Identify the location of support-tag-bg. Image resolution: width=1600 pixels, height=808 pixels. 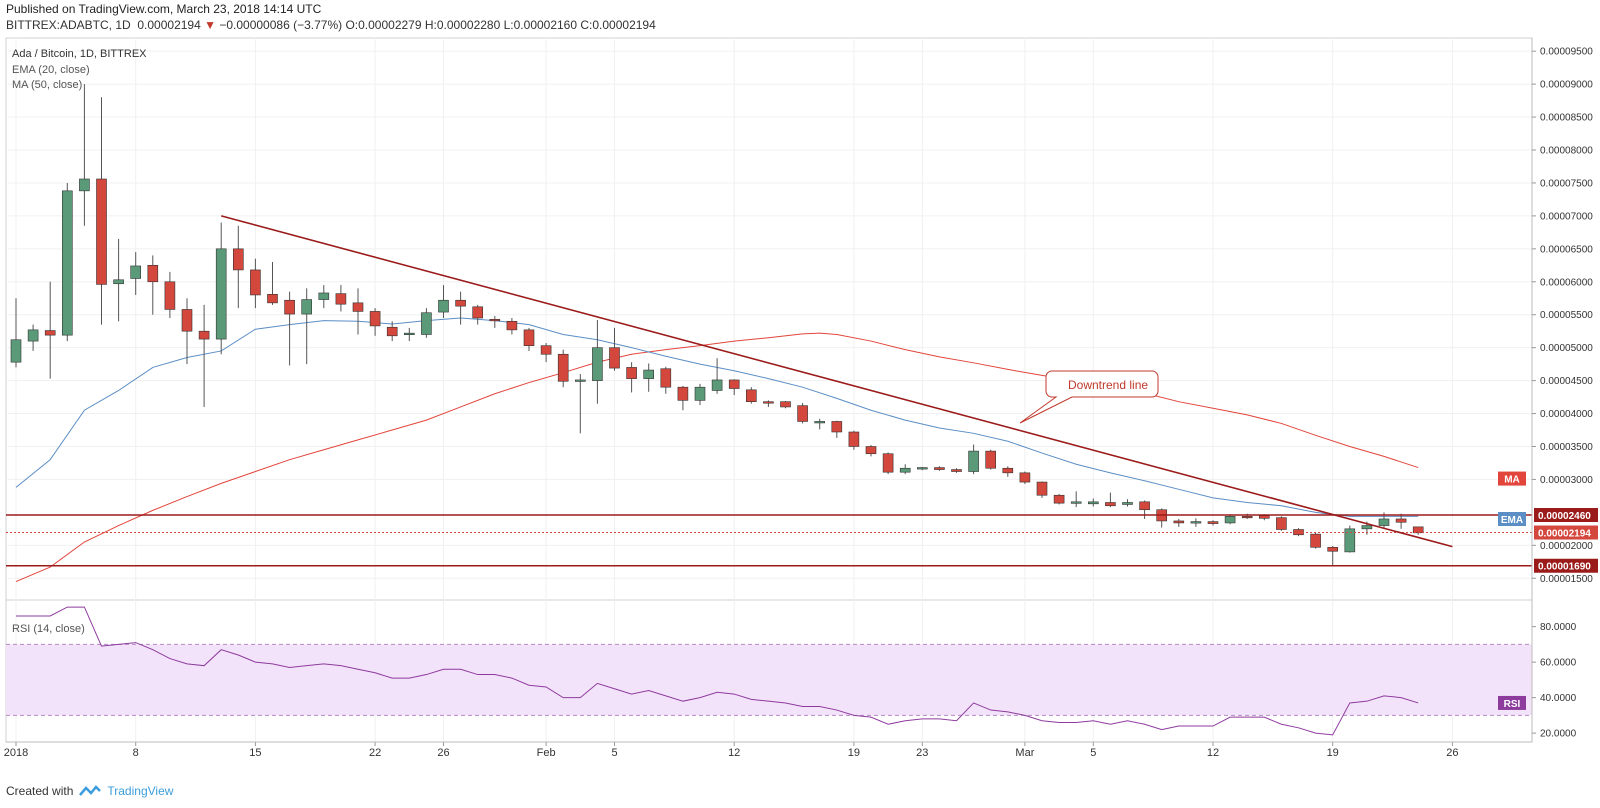
(1566, 565).